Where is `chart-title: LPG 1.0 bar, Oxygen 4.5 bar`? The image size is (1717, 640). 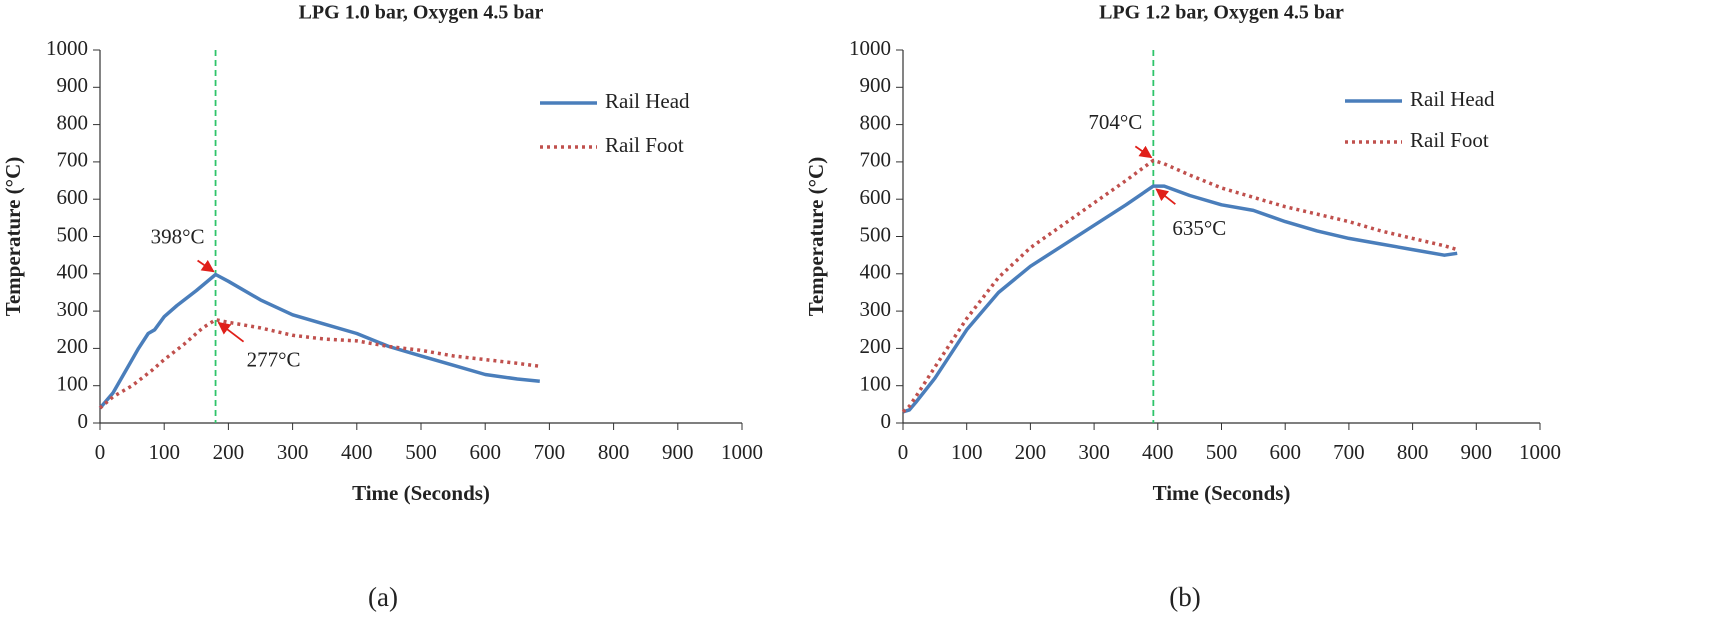
chart-title: LPG 1.0 bar, Oxygen 4.5 bar is located at coordinates (421, 13).